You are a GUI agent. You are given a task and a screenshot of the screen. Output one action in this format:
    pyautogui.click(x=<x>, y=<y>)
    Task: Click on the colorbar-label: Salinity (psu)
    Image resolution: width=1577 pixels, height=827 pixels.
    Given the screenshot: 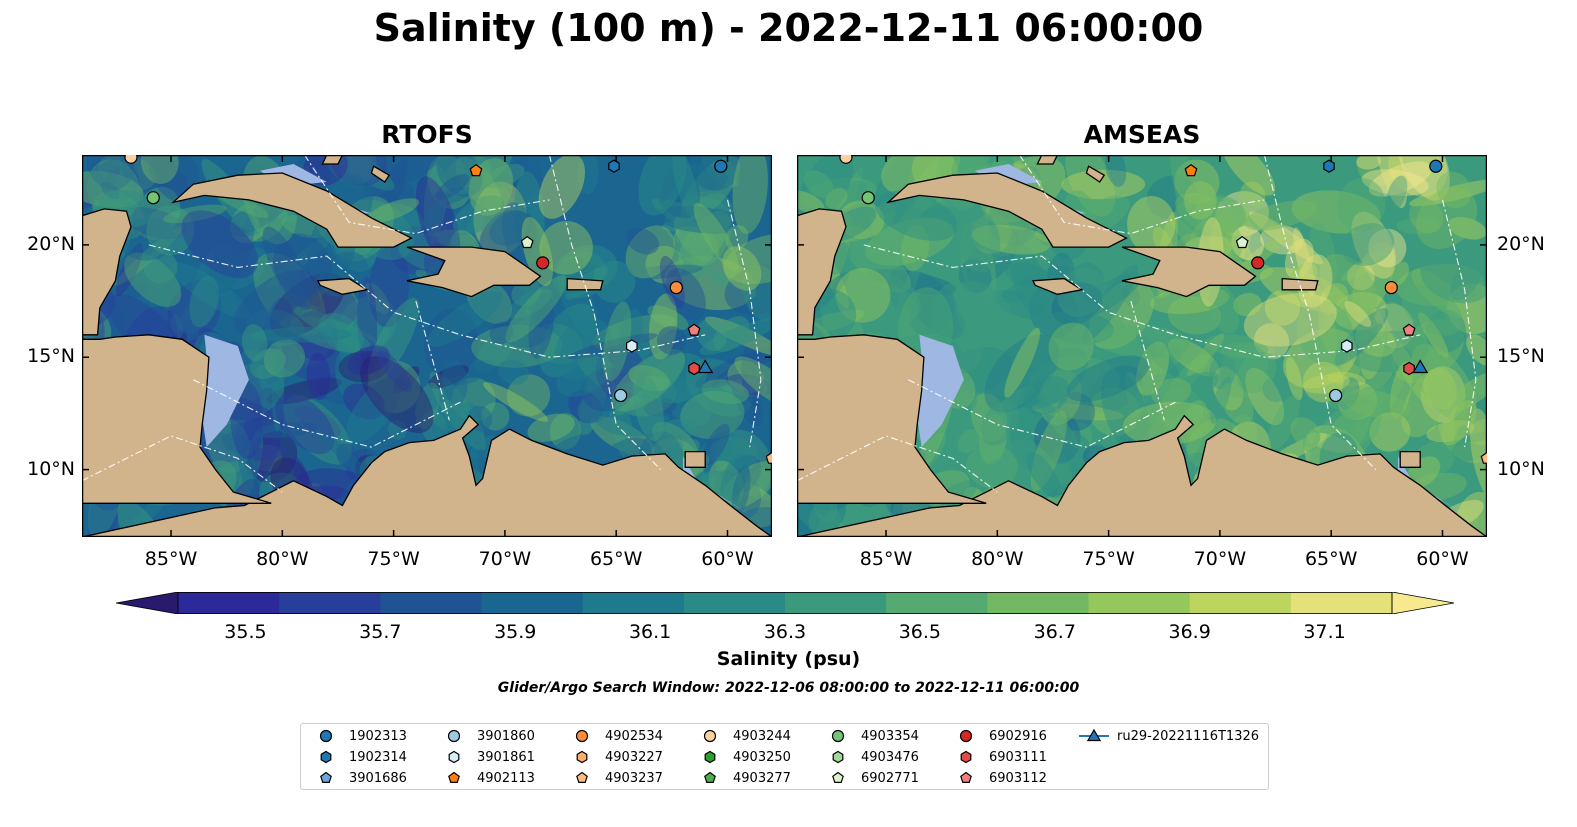 What is the action you would take?
    pyautogui.click(x=788, y=659)
    